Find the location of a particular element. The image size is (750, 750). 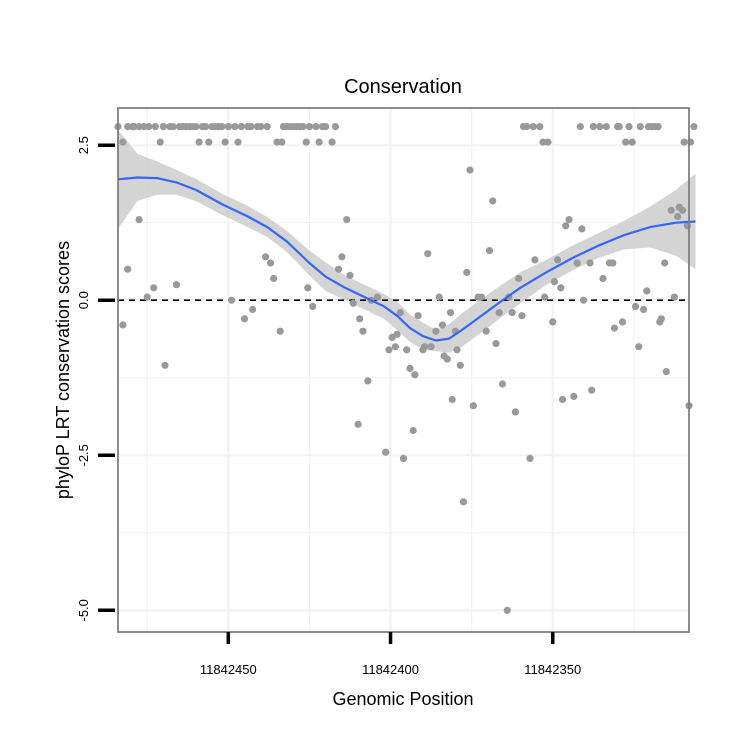

y-tick-label: 0.0 is located at coordinates (83, 300).